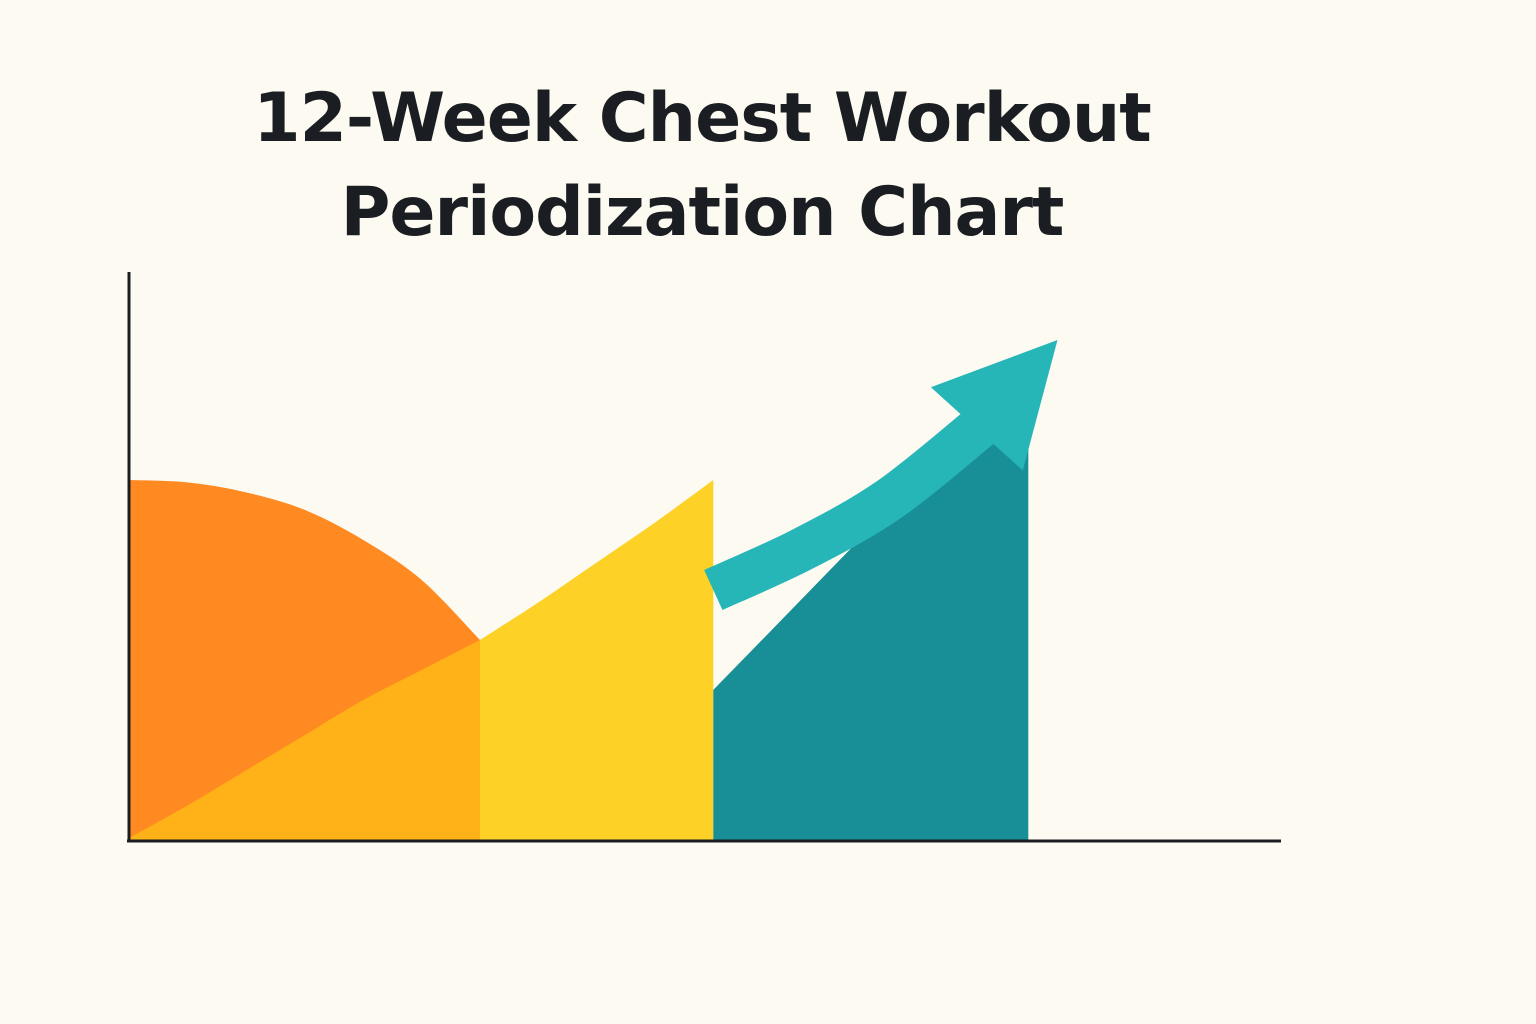  Describe the element at coordinates (702, 212) in the screenshot. I see `chart-title-line-2: Periodization Chart` at that location.